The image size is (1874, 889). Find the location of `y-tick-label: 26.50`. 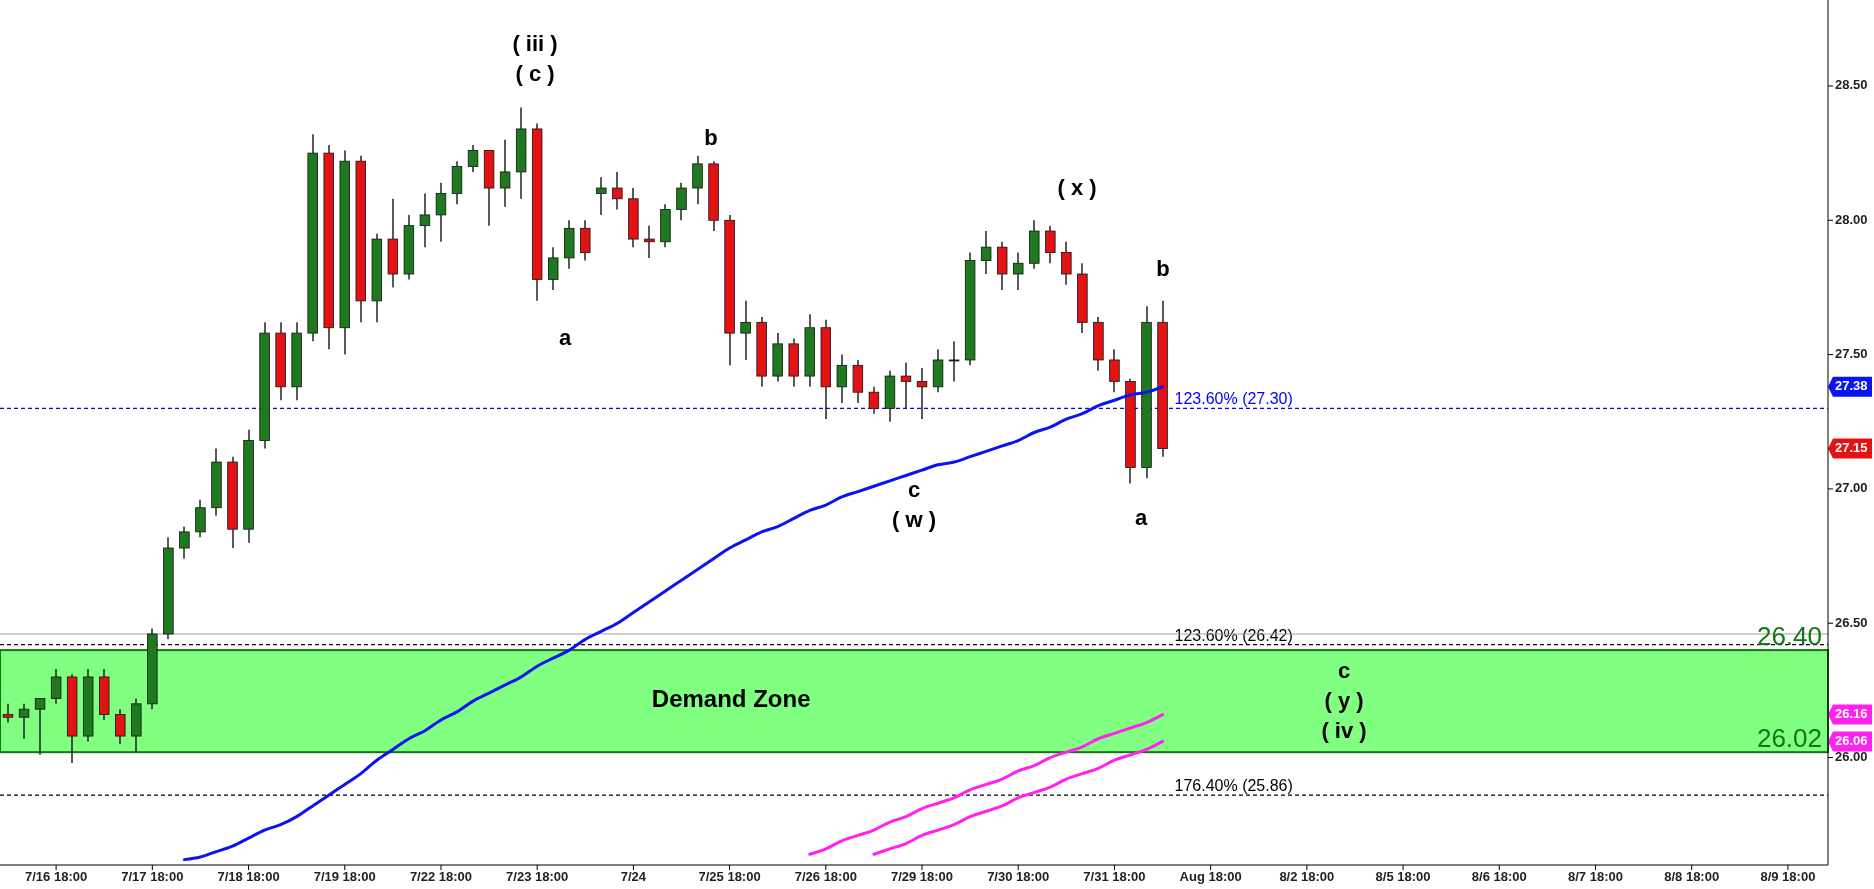

y-tick-label: 26.50 is located at coordinates (1851, 622).